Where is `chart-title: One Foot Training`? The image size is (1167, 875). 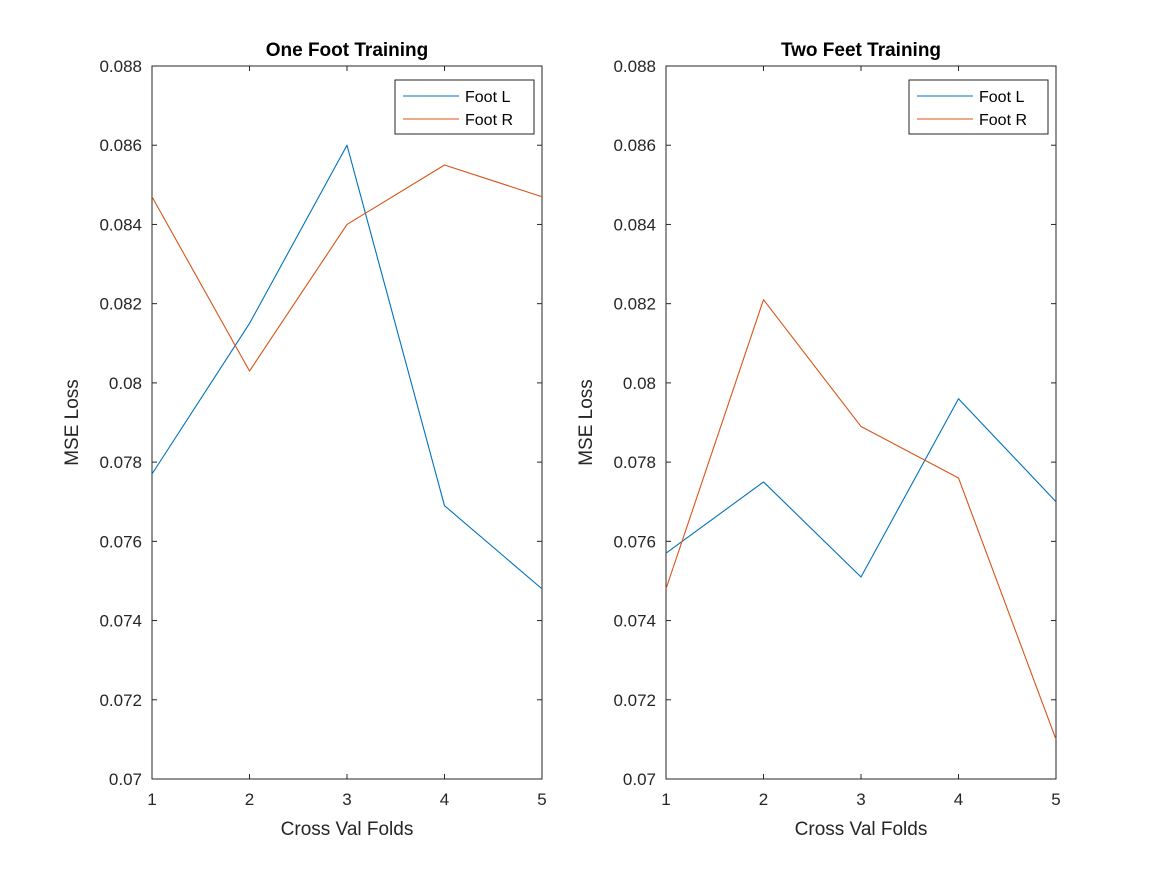
chart-title: One Foot Training is located at coordinates (347, 50).